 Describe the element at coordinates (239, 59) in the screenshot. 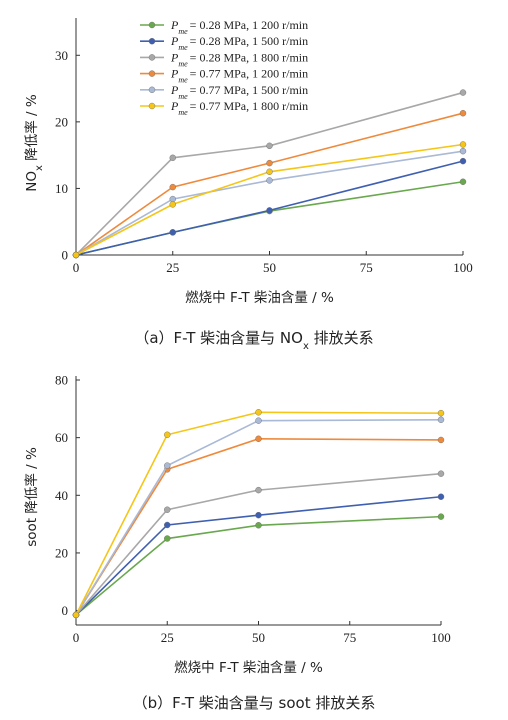

I see `legend-label: Pme = 0.28 MPa, 1 800 r/min` at that location.